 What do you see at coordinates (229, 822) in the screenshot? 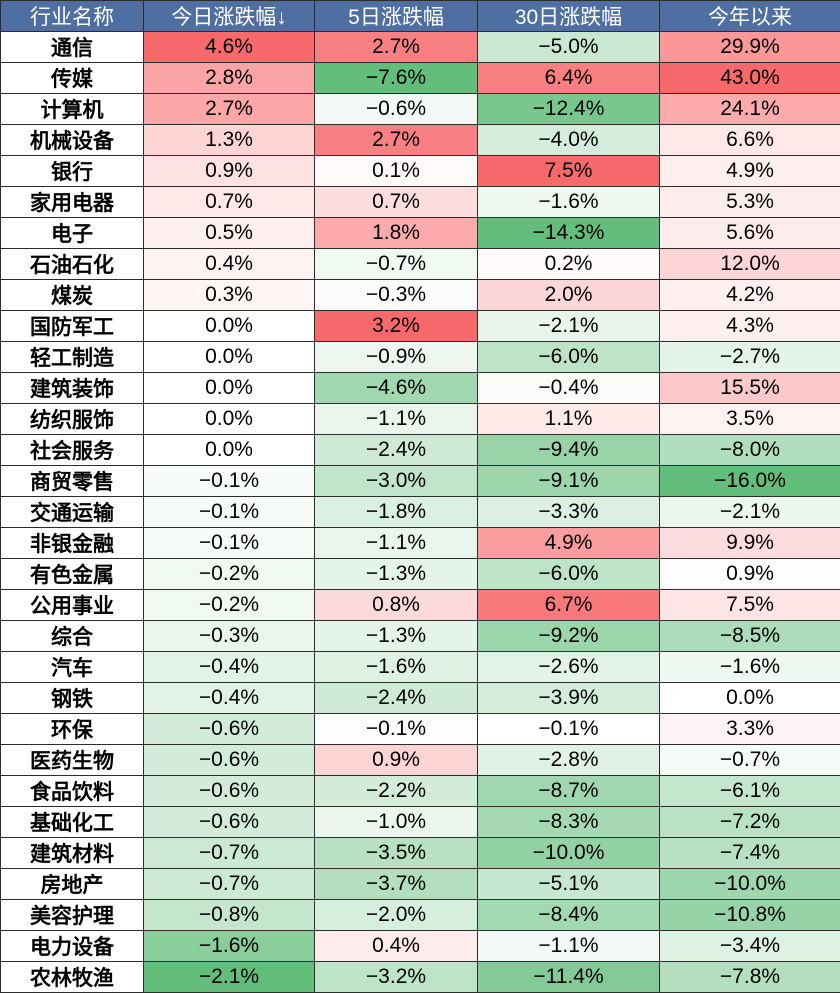
I see `today-change-cell: −0.6%` at bounding box center [229, 822].